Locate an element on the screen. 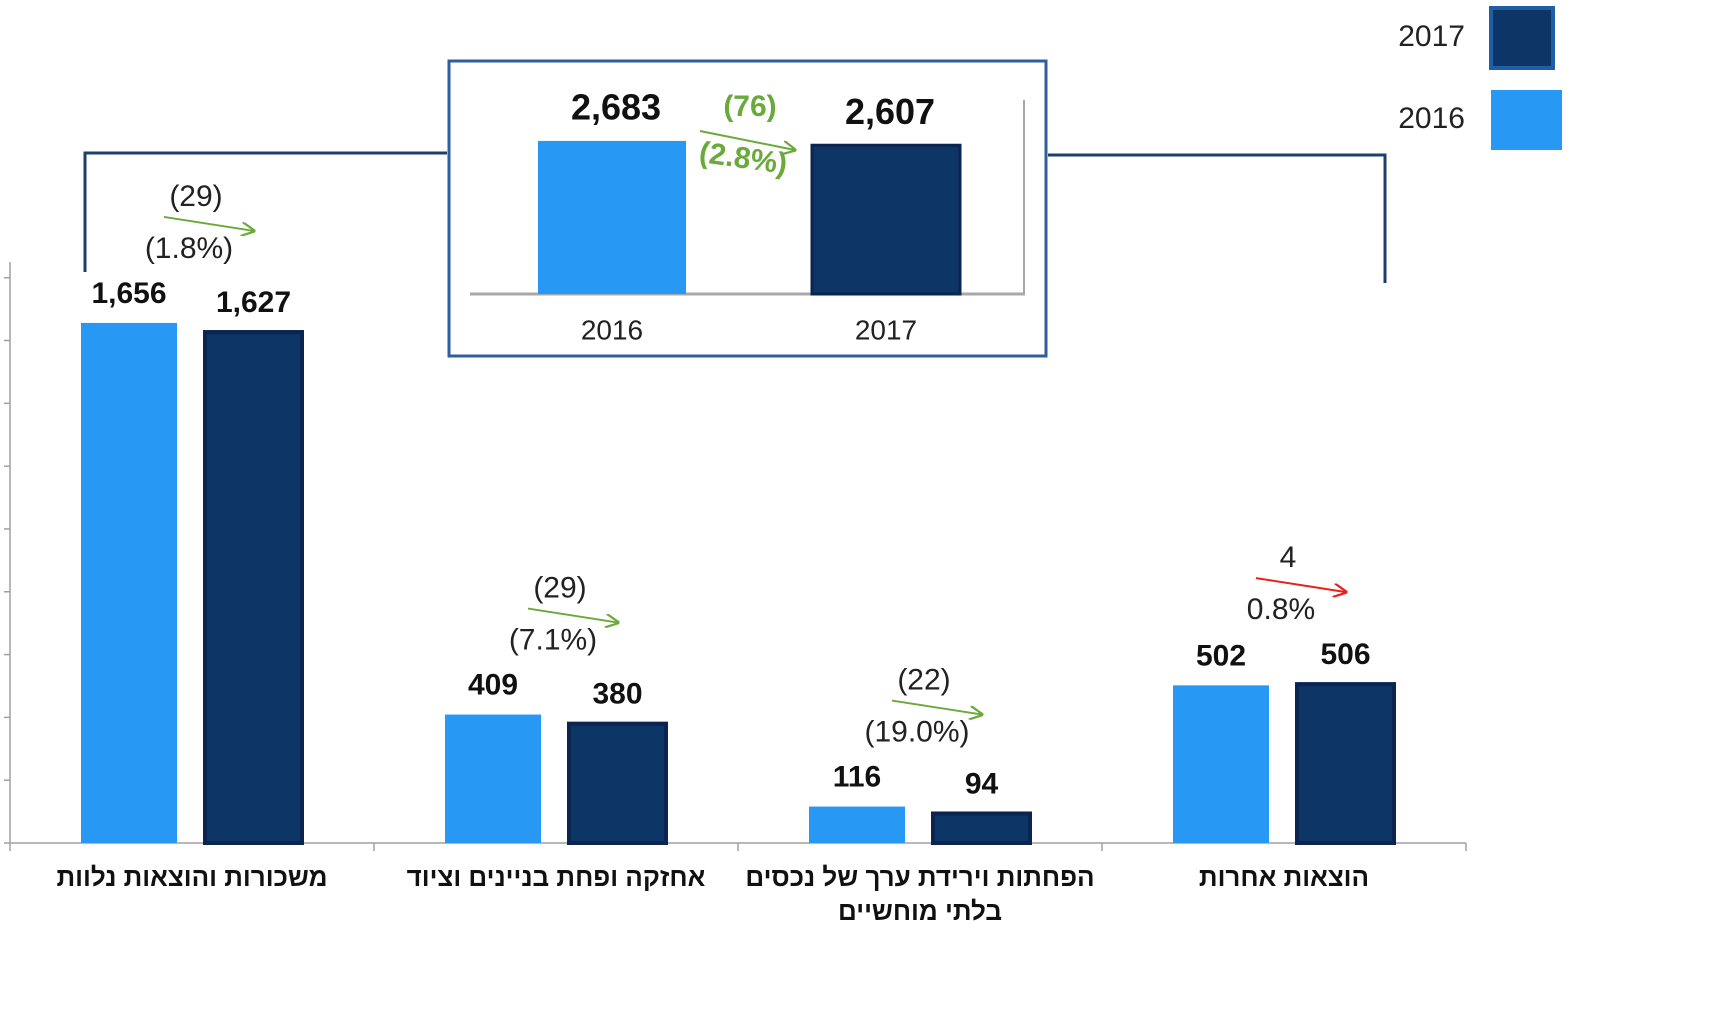 This screenshot has width=1710, height=1009. inset-change-label: (76) is located at coordinates (749, 106).